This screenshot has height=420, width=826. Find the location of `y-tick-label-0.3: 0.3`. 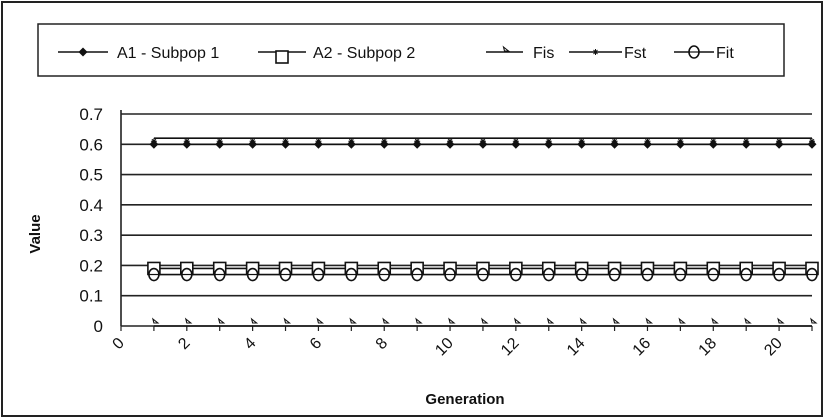

y-tick-label-0.3: 0.3 is located at coordinates (91, 235).